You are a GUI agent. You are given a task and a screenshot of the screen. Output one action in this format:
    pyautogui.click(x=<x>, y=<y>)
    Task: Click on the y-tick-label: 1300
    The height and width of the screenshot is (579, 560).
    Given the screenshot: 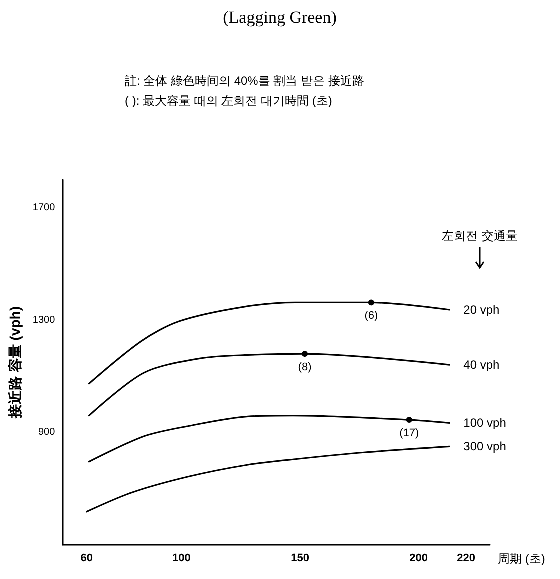 What is the action you would take?
    pyautogui.click(x=44, y=320)
    